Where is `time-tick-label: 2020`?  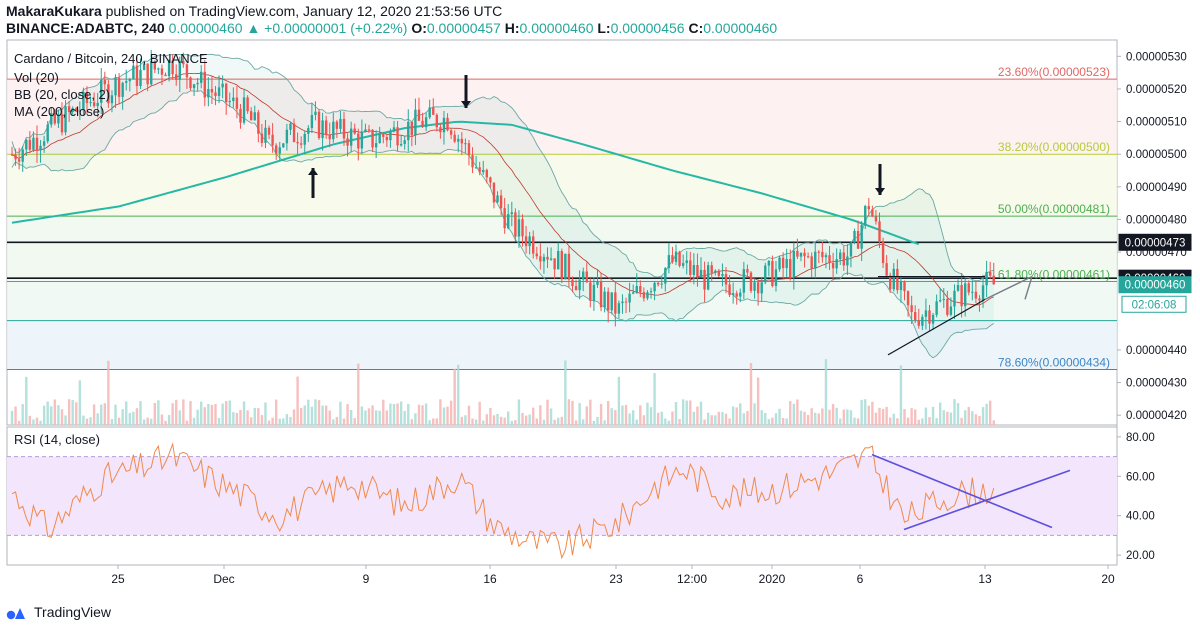
time-tick-label: 2020 is located at coordinates (772, 579).